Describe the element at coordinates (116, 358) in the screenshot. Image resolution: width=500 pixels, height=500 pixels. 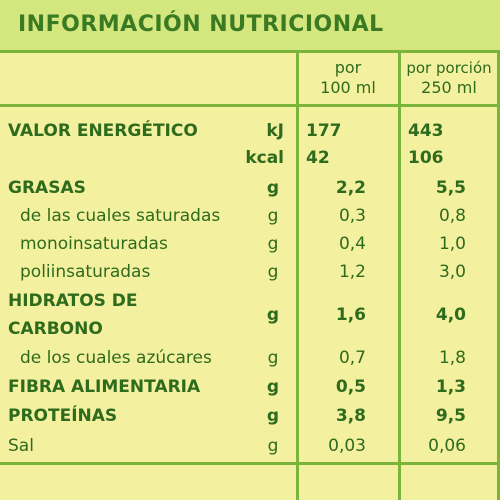
I see `nutrient-label: de los cuales azúcares` at that location.